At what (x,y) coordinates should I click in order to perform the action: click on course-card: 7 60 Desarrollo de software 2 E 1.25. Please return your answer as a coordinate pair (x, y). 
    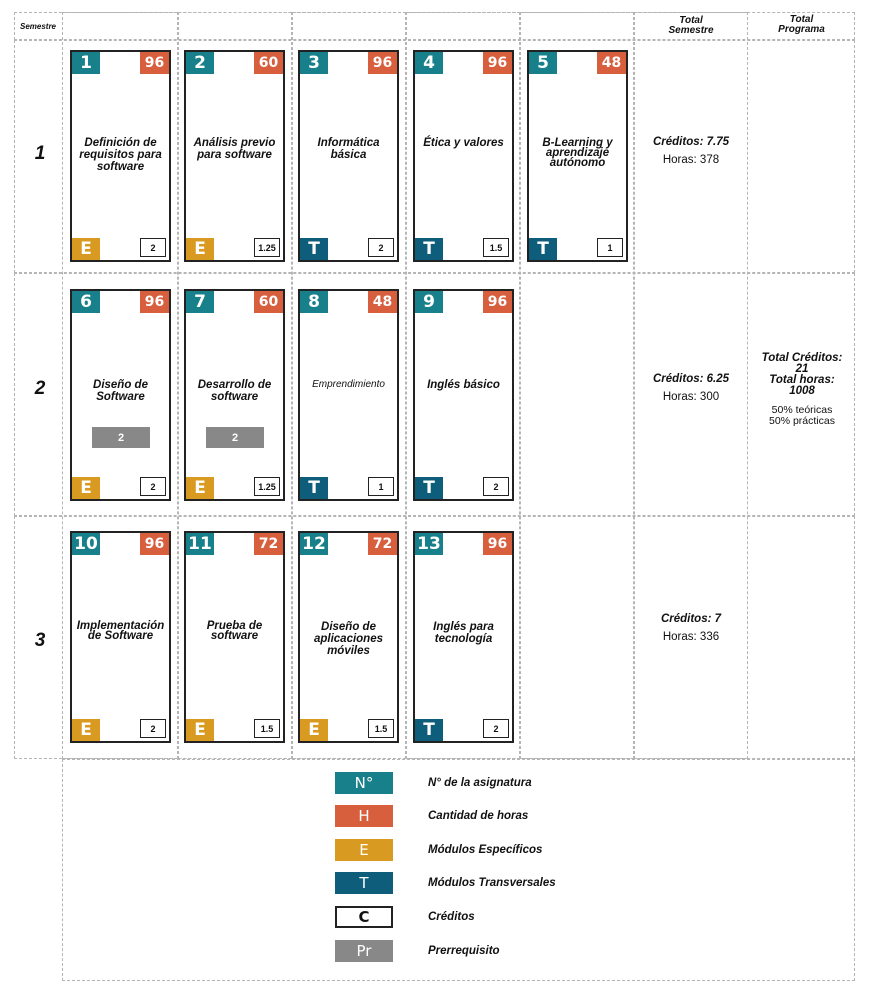
    Looking at the image, I should click on (234, 395).